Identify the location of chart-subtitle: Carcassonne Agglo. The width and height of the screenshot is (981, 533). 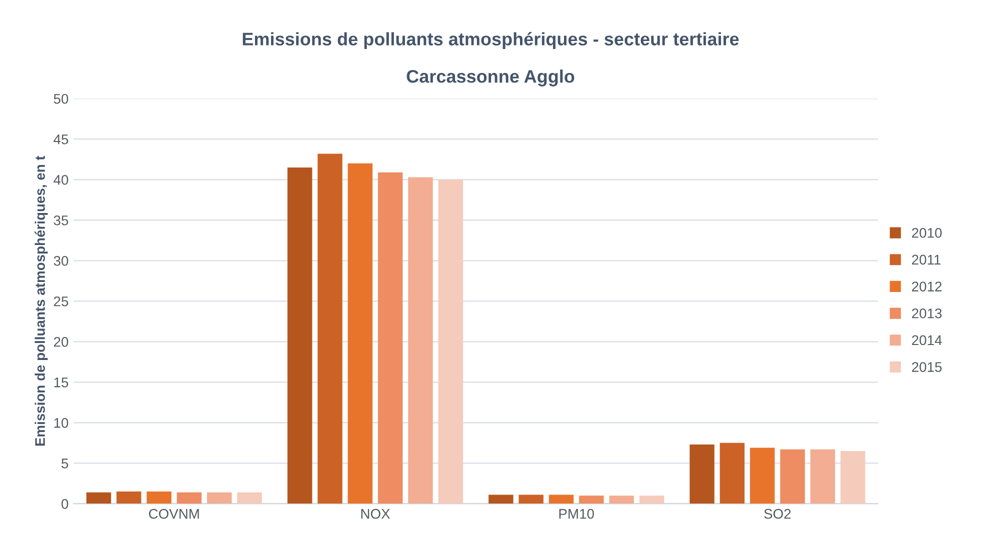
(490, 78).